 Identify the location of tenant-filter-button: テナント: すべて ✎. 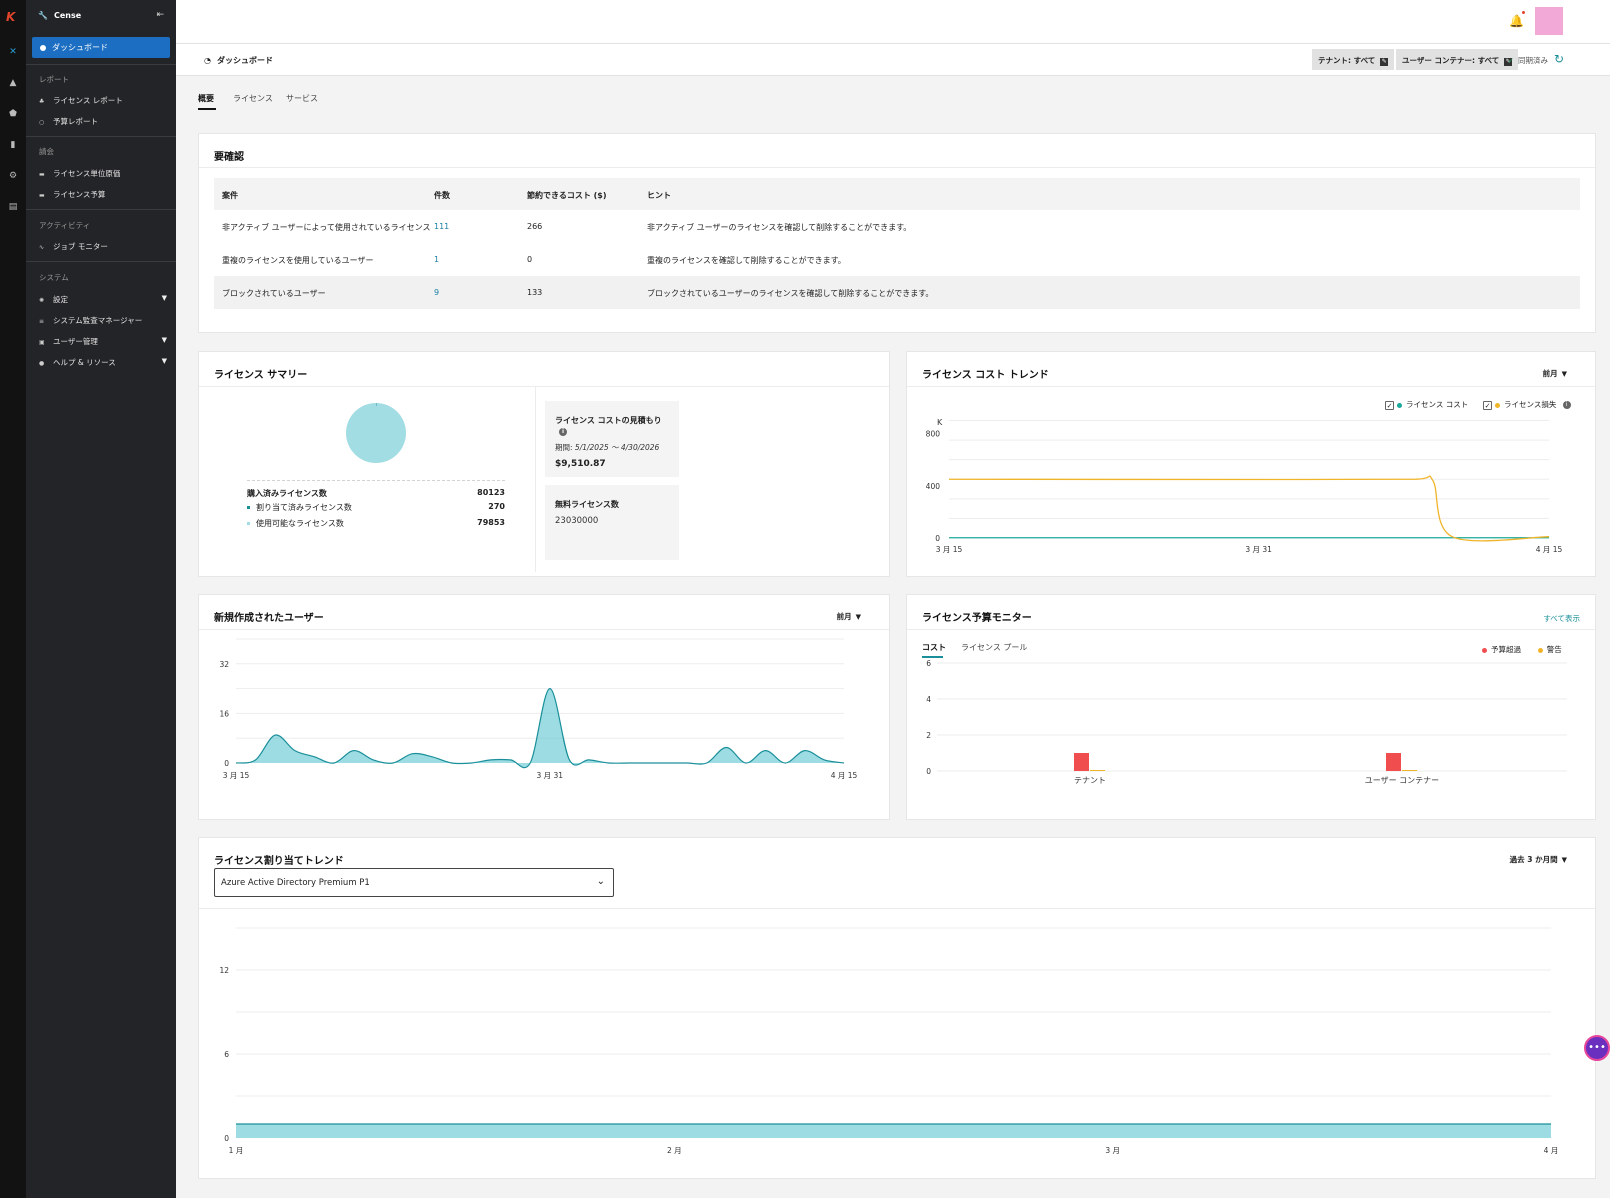
(1353, 59).